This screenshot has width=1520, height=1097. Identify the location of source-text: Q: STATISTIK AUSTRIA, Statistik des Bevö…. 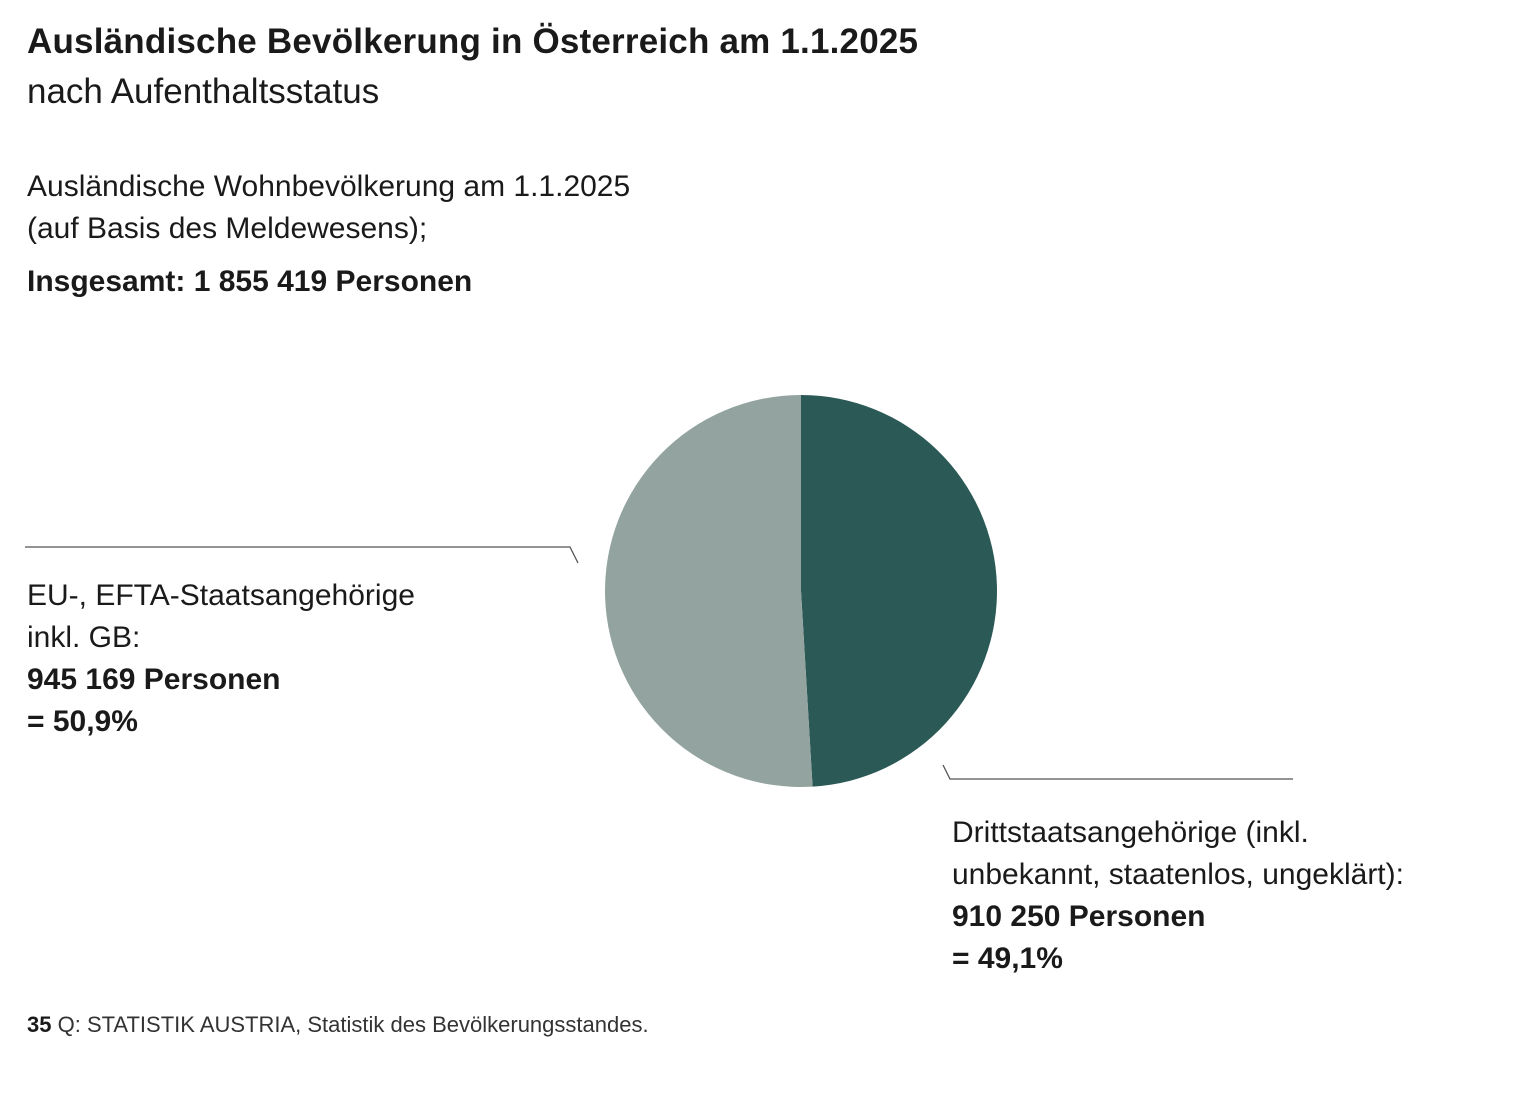
(353, 1024).